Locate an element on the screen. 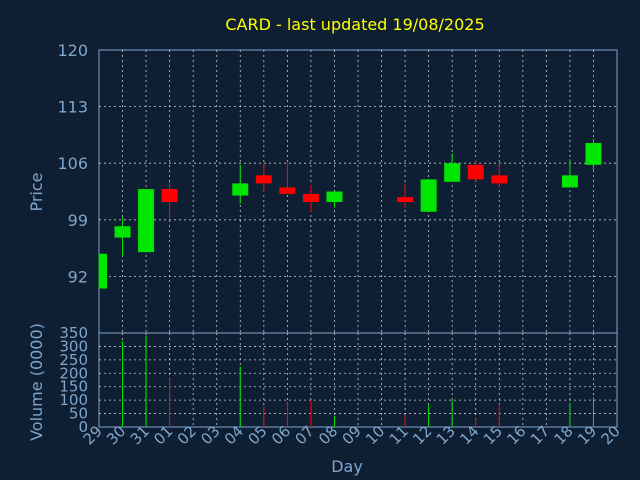 Image resolution: width=640 pixels, height=480 pixels. volume-tick-label: 100 is located at coordinates (73, 400).